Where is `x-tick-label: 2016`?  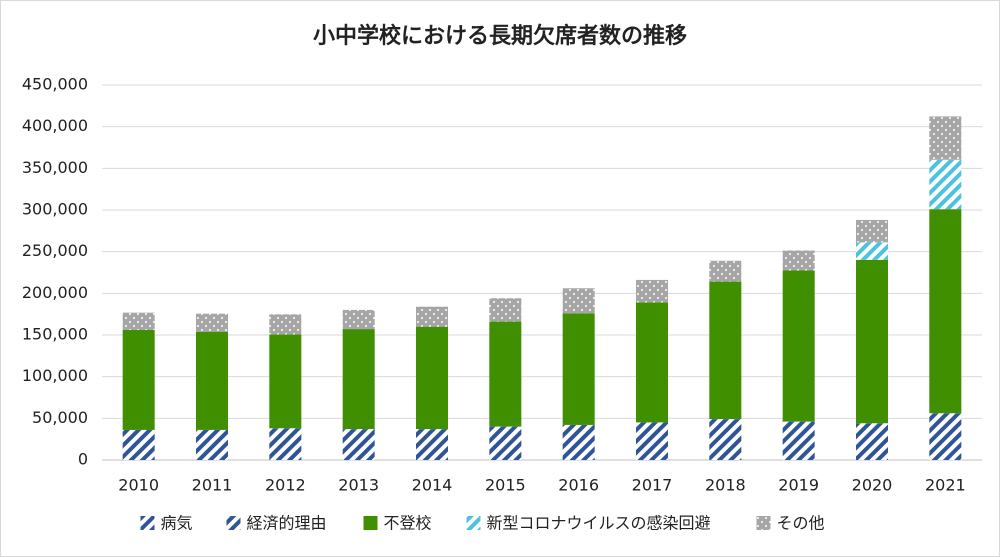 x-tick-label: 2016 is located at coordinates (578, 485).